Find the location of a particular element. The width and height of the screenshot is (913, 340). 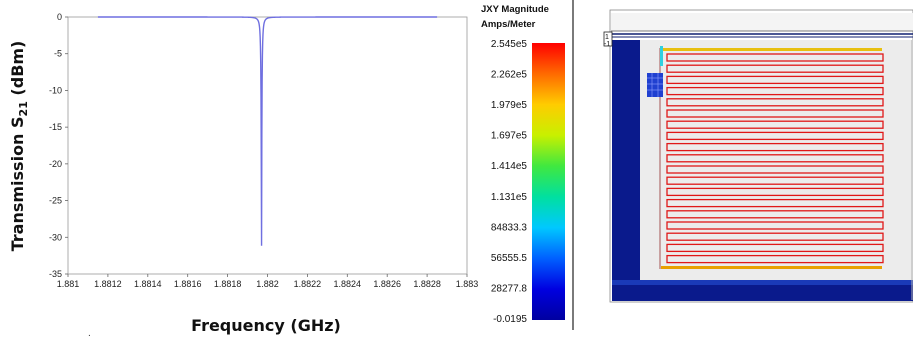

port-block is located at coordinates (655, 85).